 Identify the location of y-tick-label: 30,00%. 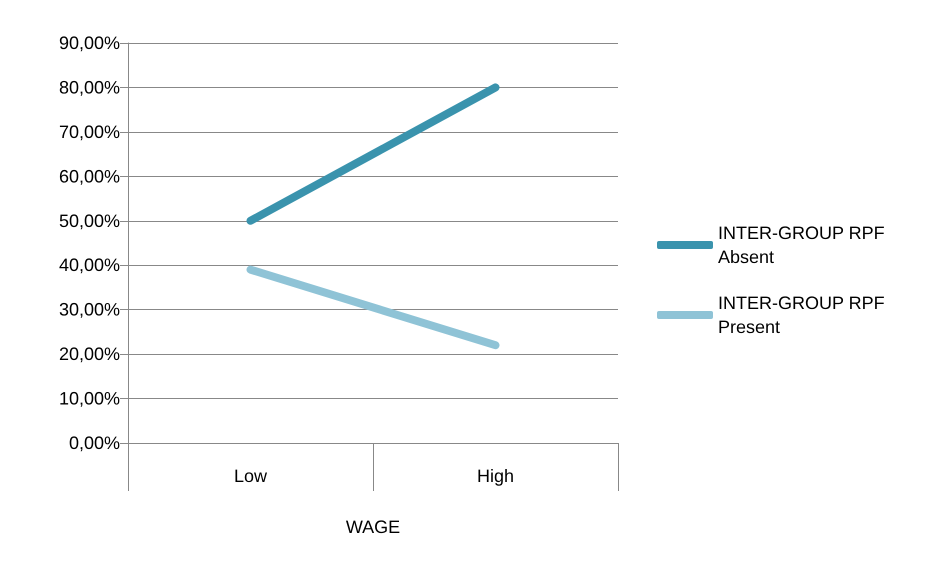
(89, 310).